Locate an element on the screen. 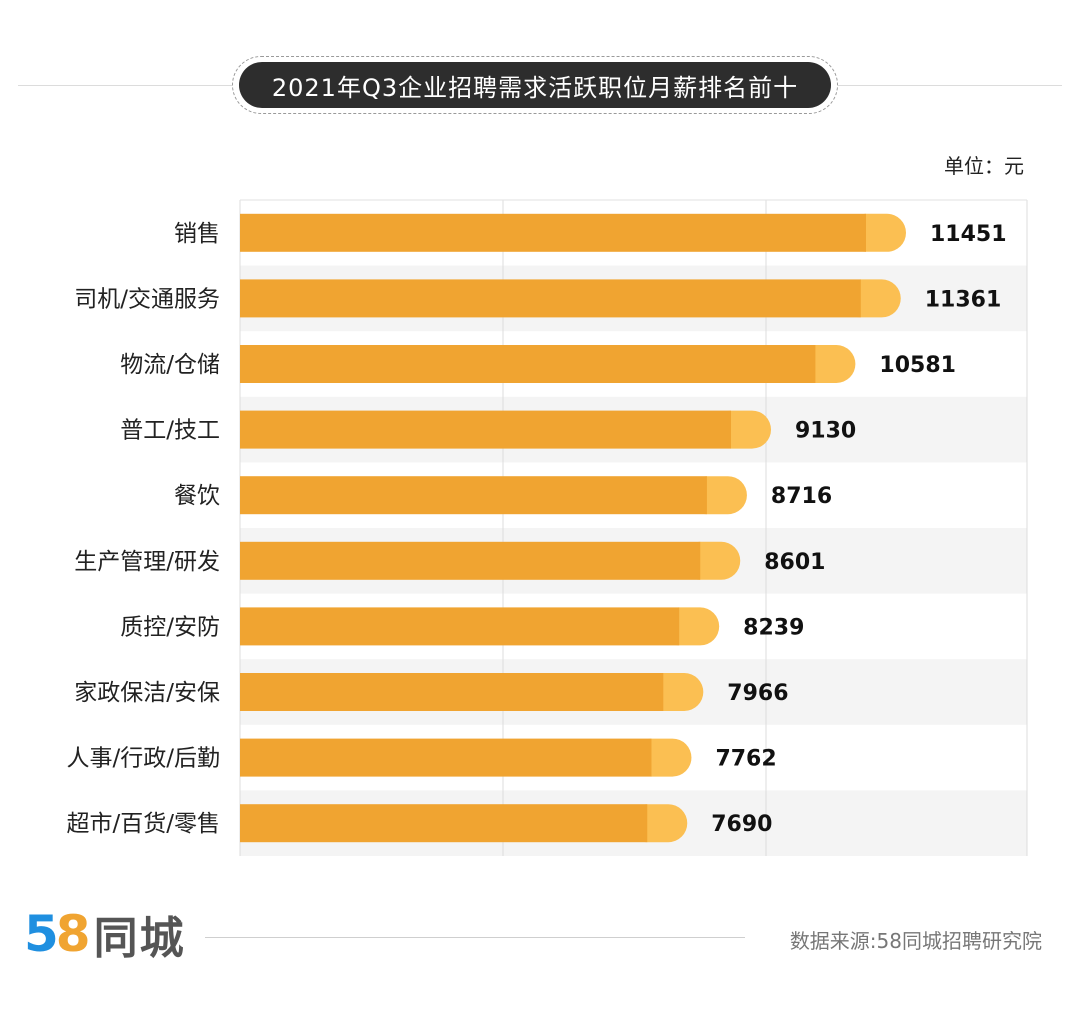  logo-number: 58 is located at coordinates (57, 934).